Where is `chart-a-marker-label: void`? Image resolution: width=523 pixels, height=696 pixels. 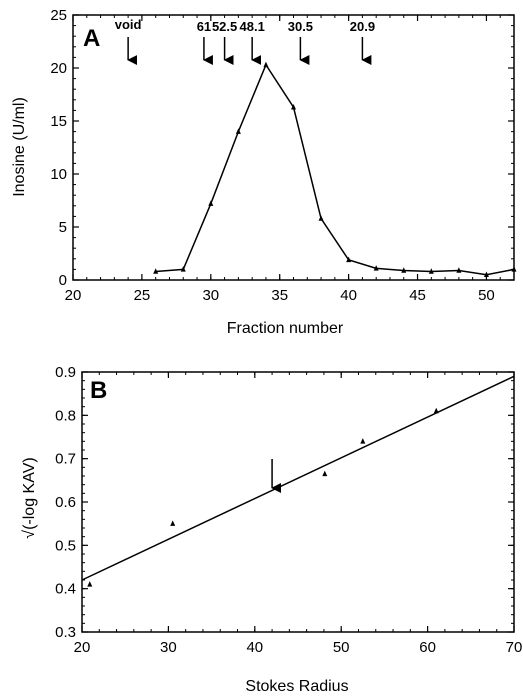 chart-a-marker-label: void is located at coordinates (128, 24).